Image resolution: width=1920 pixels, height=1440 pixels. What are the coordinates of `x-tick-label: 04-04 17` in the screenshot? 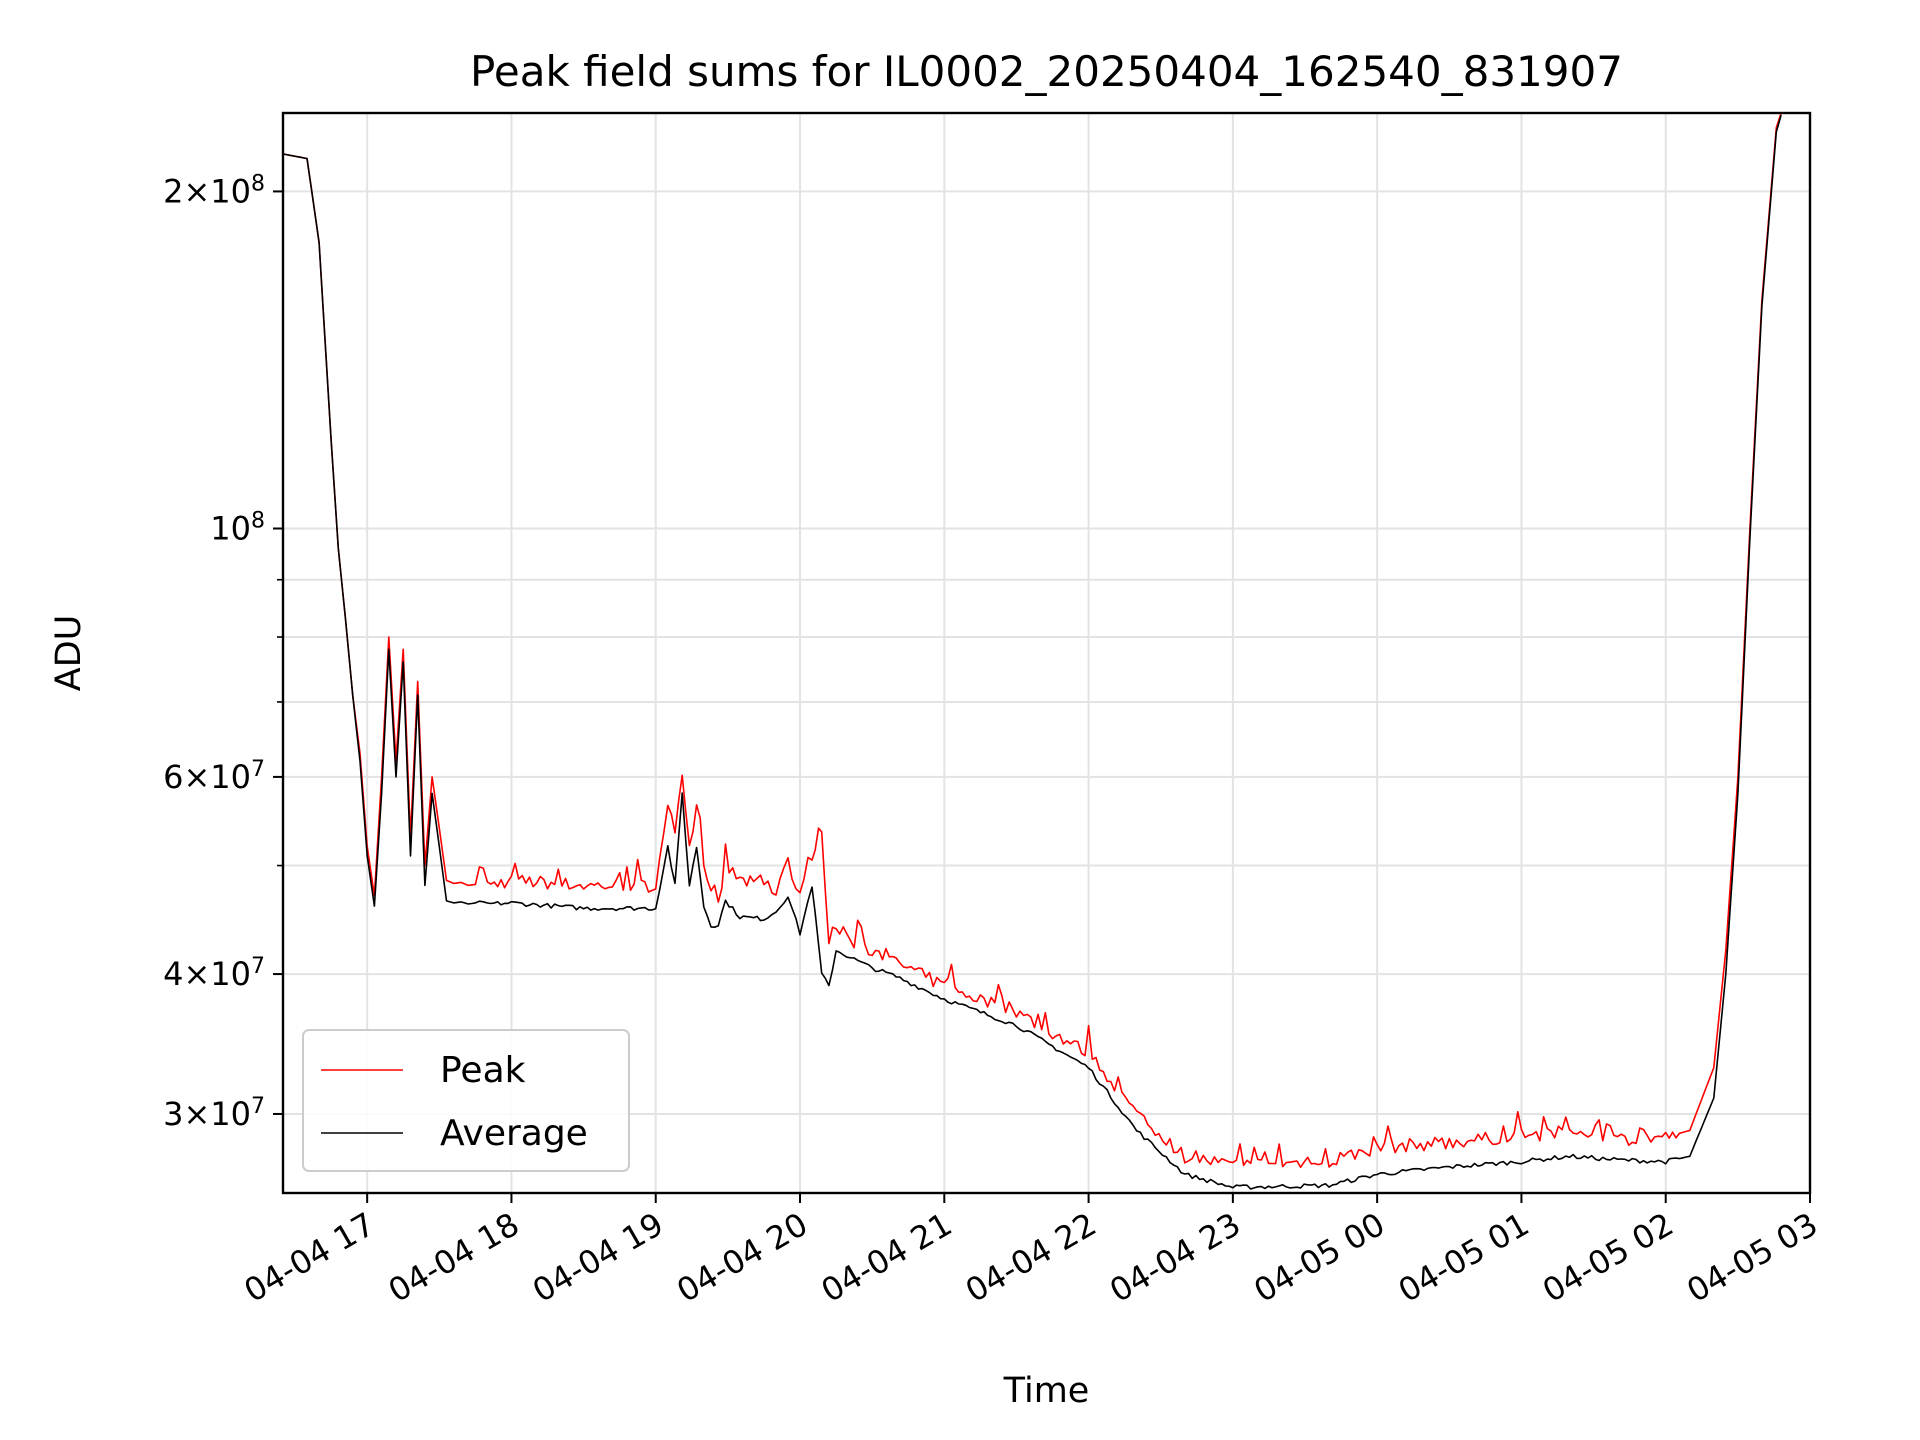 It's located at (310, 1257).